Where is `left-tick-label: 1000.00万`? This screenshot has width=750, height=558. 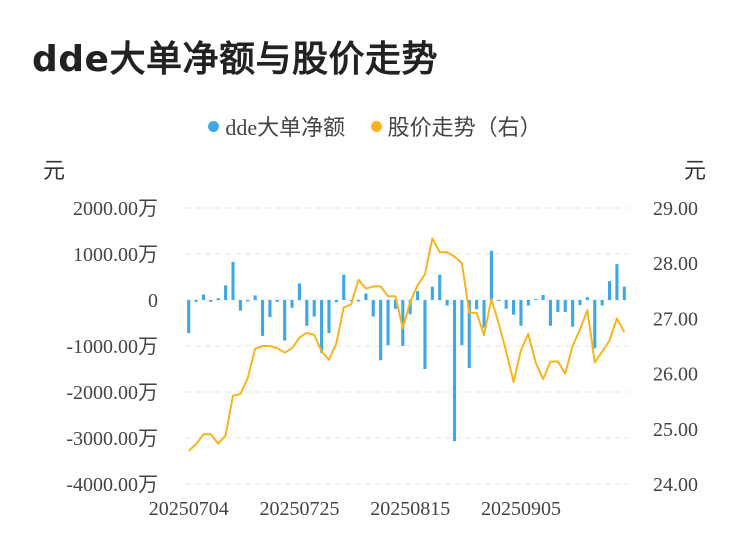 left-tick-label: 1000.00万 is located at coordinates (115, 255).